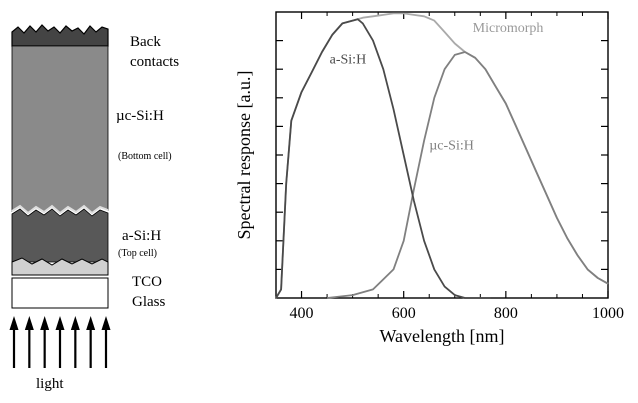 The width and height of the screenshot is (638, 403). What do you see at coordinates (60, 235) in the screenshot?
I see `top-cell-layer` at bounding box center [60, 235].